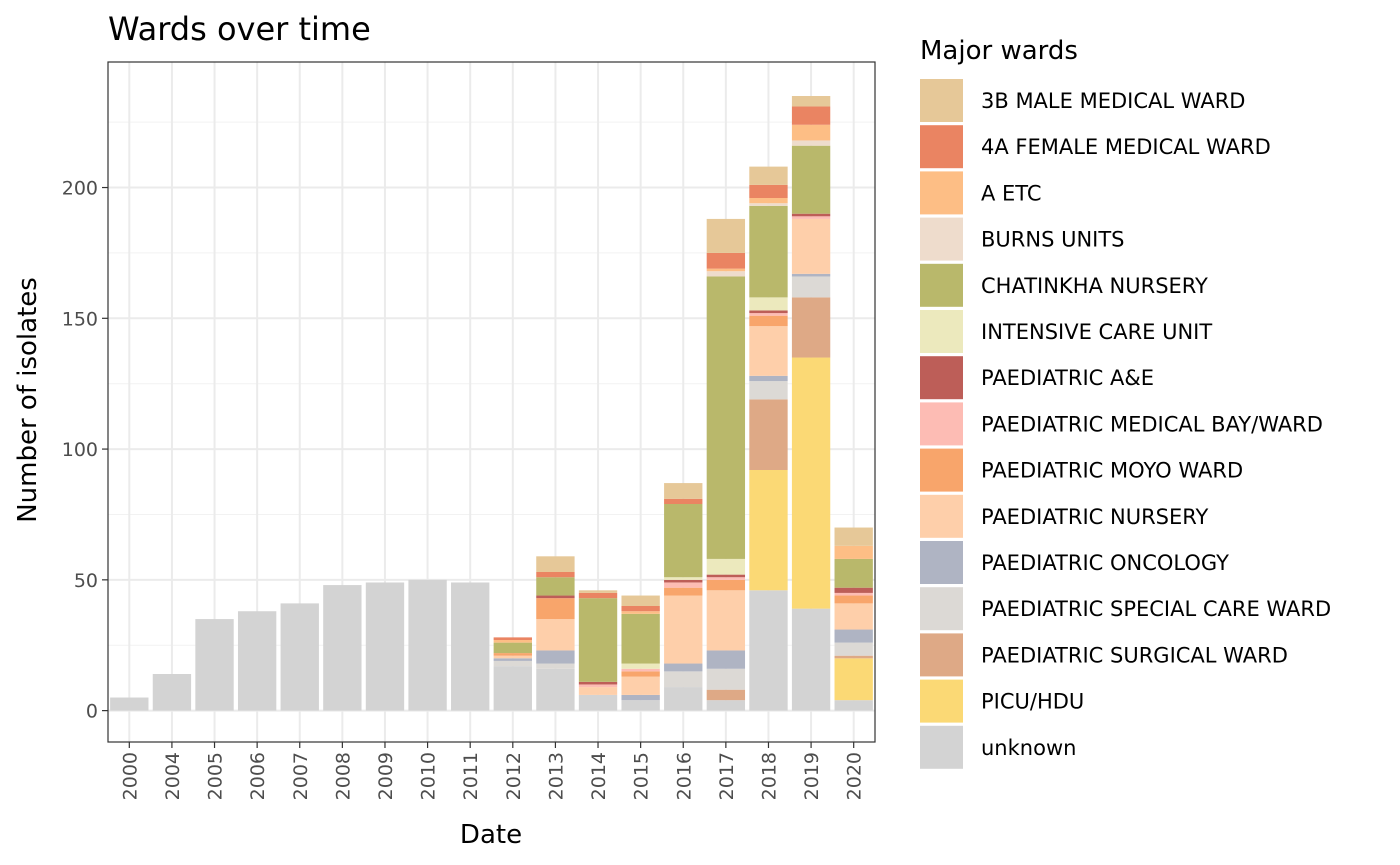  What do you see at coordinates (1113, 101) in the screenshot?
I see `legend-label: 3B MALE MEDICAL WARD` at bounding box center [1113, 101].